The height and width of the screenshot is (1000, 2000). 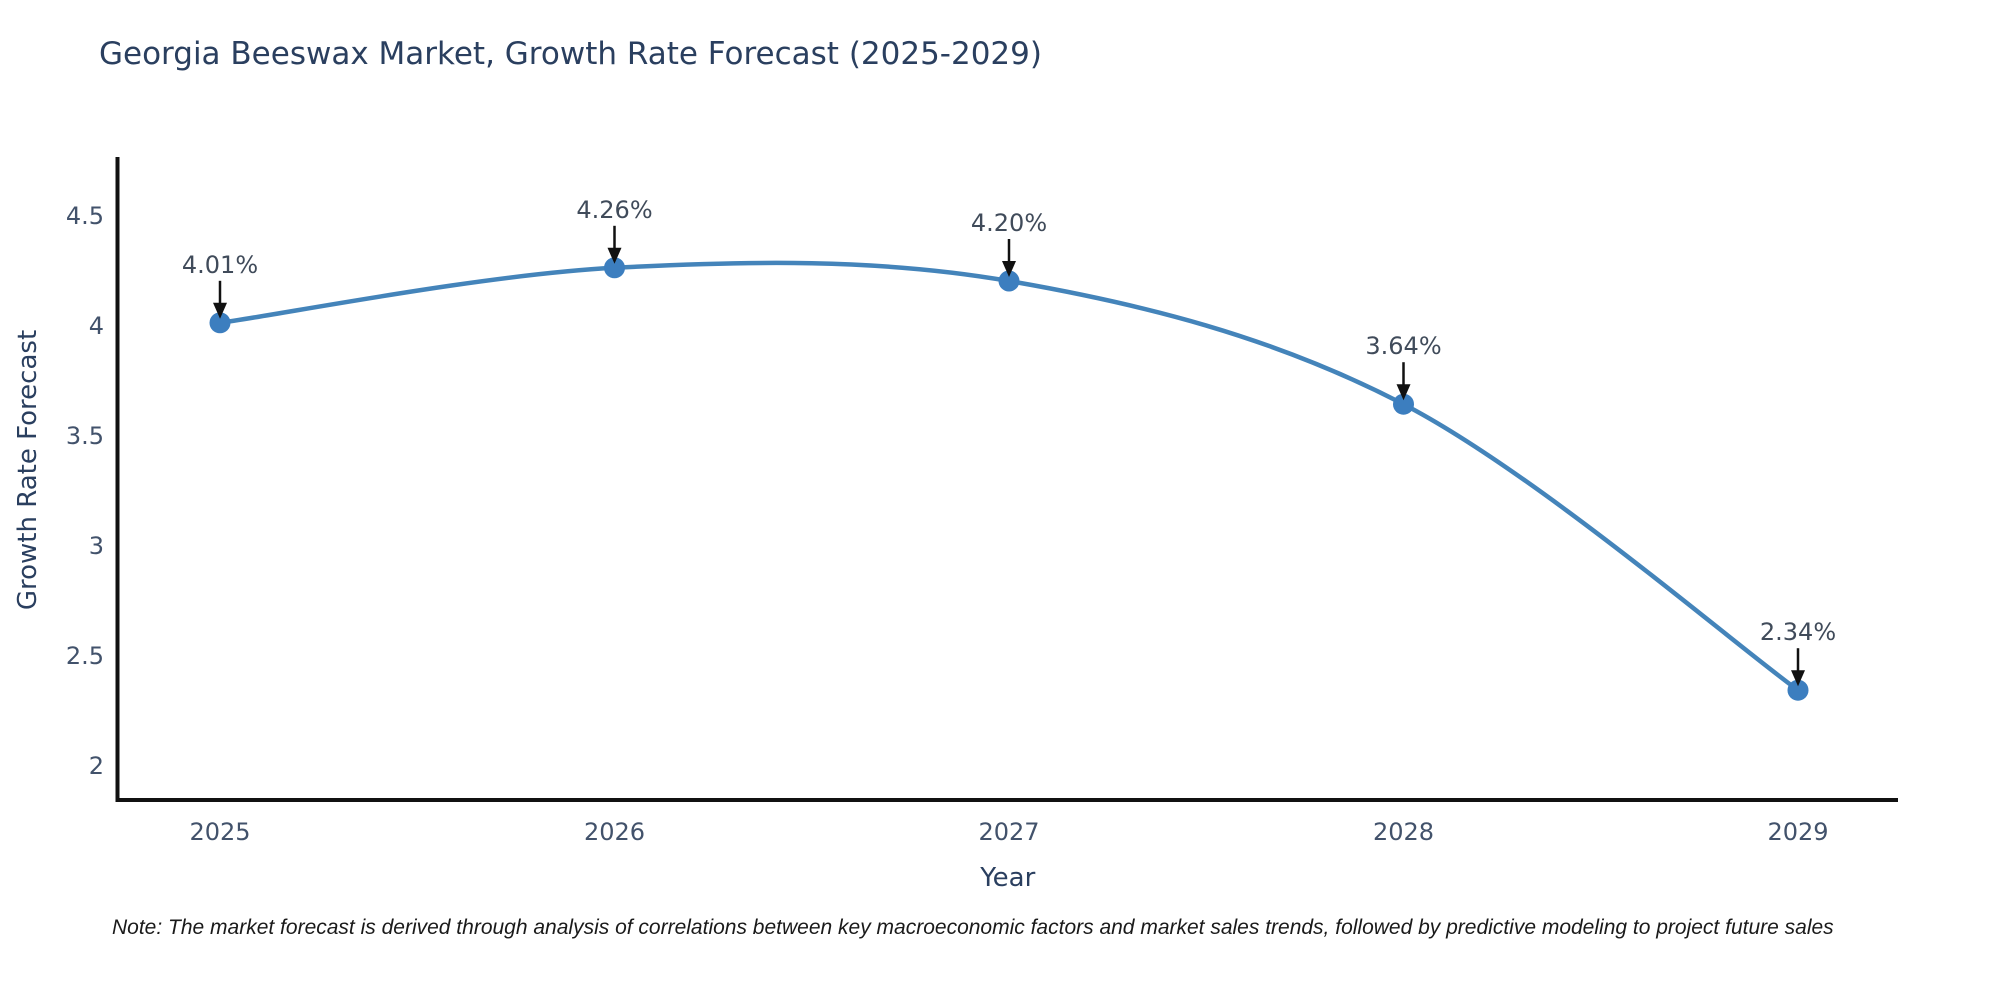 I want to click on point-annotation-label: 2.34%, so click(x=1798, y=632).